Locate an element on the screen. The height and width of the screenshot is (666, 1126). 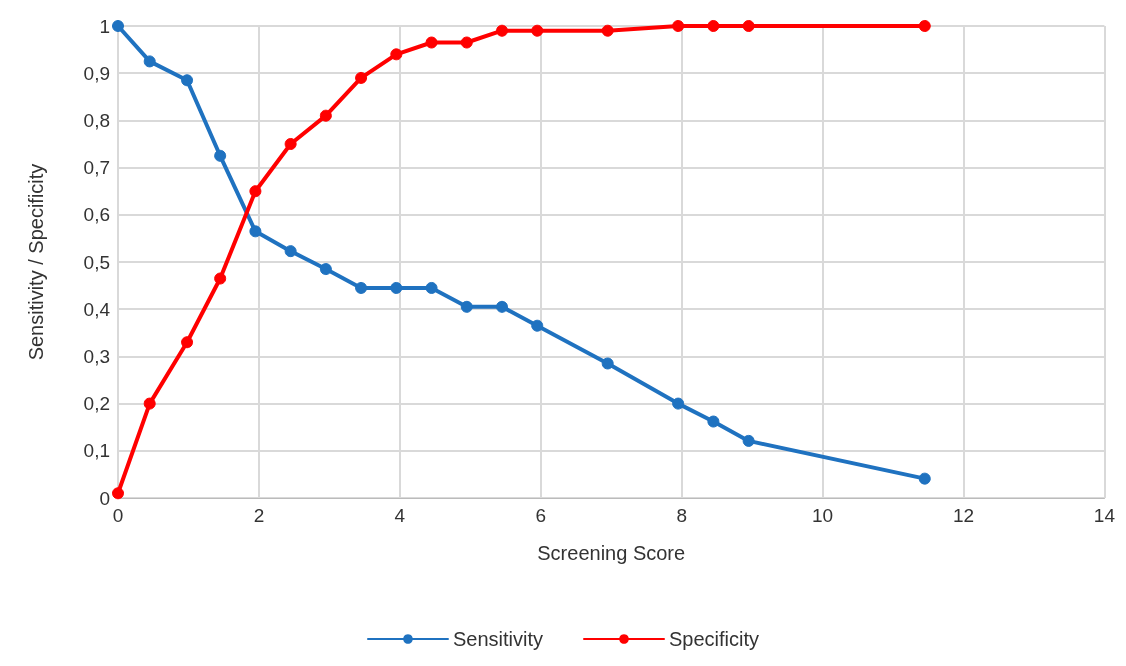
x-tick-label: 4 is located at coordinates (400, 515).